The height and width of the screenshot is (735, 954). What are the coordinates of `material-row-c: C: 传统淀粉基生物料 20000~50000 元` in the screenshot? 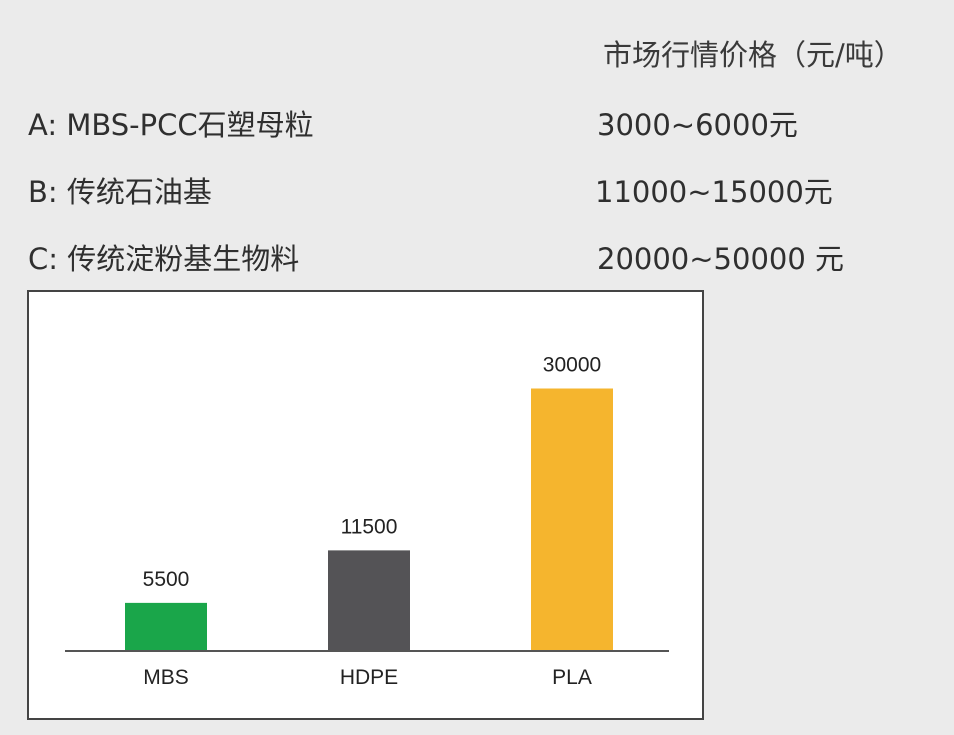 It's located at (478, 258).